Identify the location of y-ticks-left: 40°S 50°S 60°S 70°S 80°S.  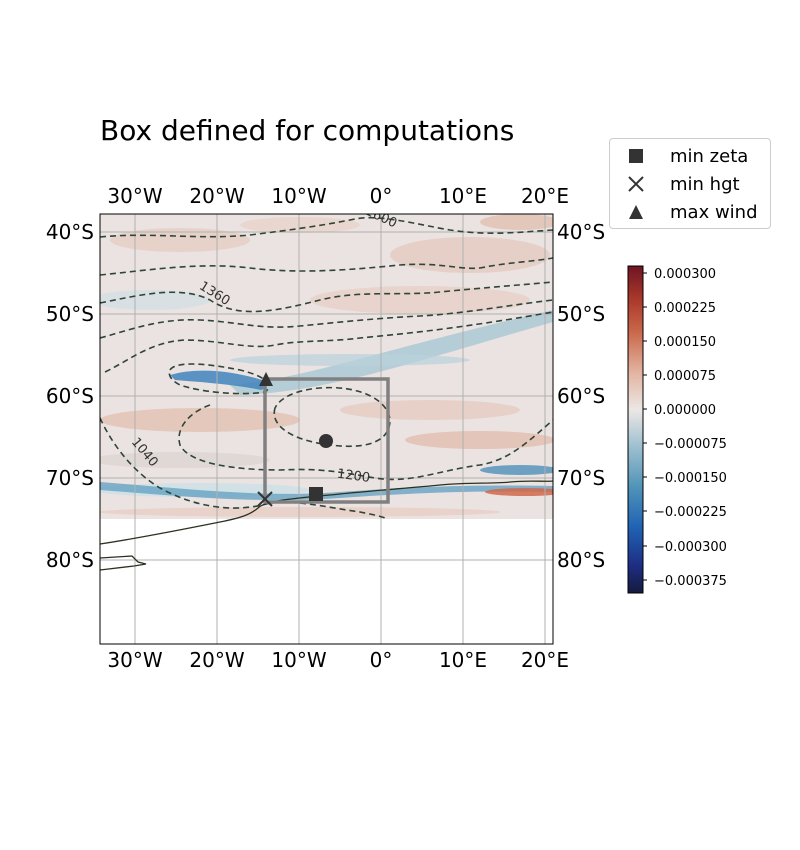
(70, 396).